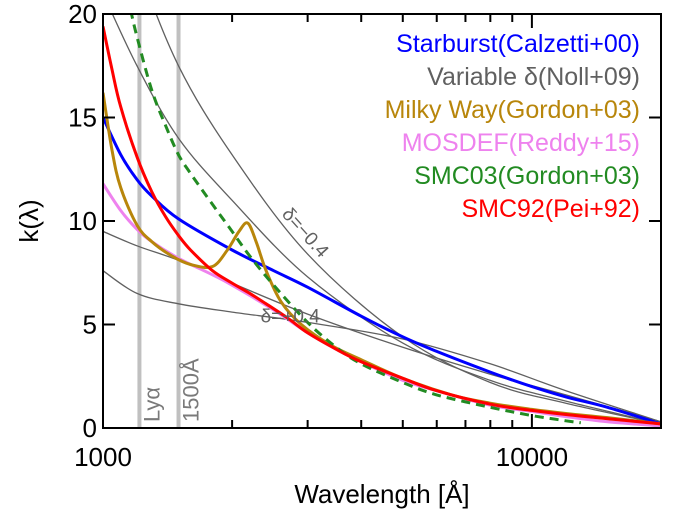  Describe the element at coordinates (533, 77) in the screenshot. I see `legend-entry-1: Variable δ(Noll+09)` at that location.